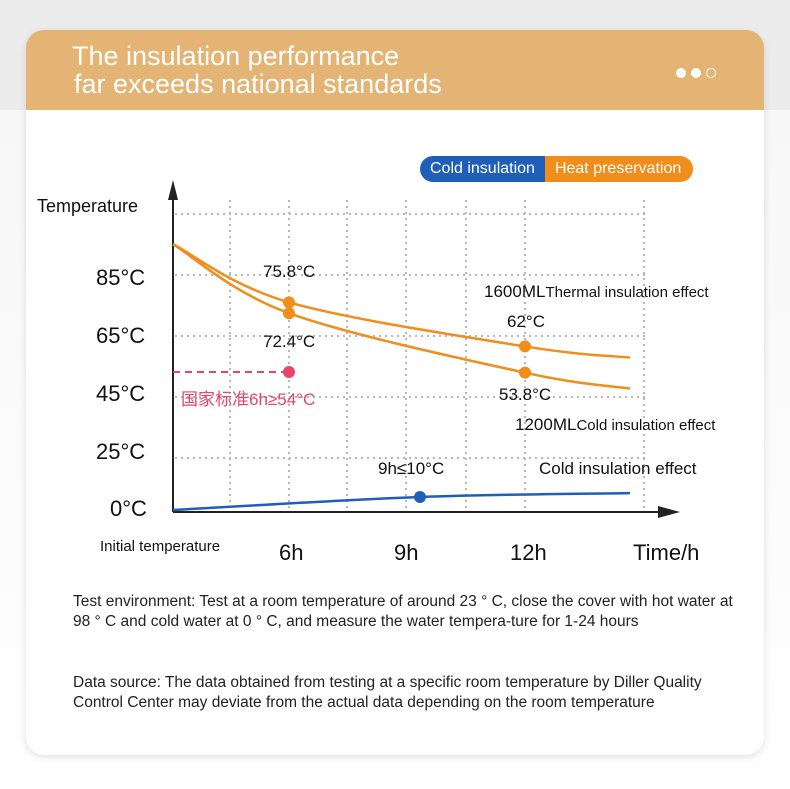 Image resolution: width=790 pixels, height=789 pixels. What do you see at coordinates (128, 508) in the screenshot?
I see `y-tick-0: 0°C` at bounding box center [128, 508].